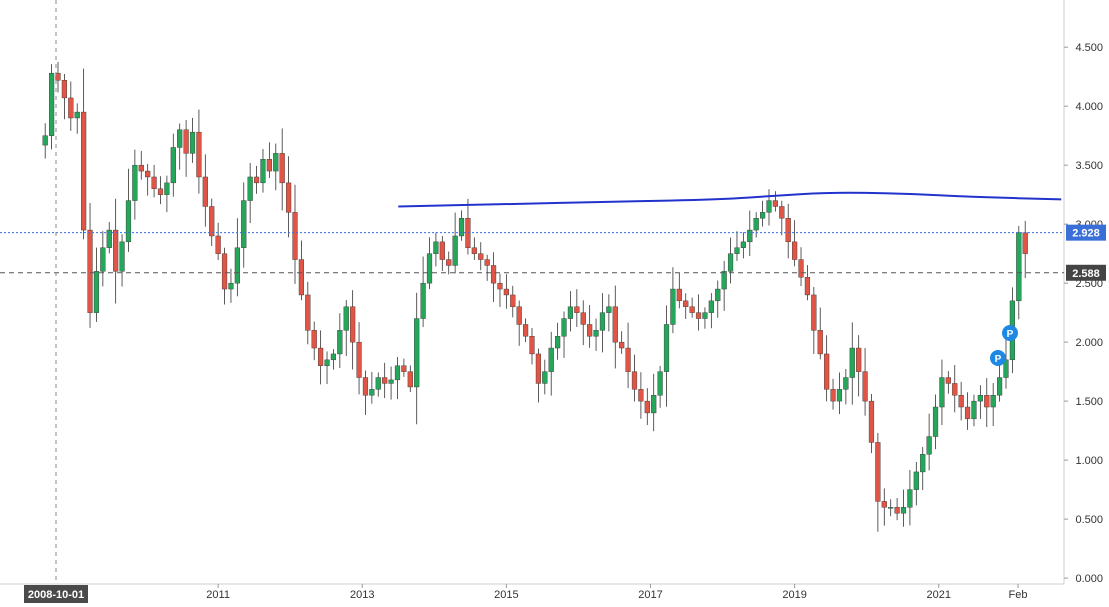 The width and height of the screenshot is (1109, 607). I want to click on marker-p-2: P, so click(1010, 333).